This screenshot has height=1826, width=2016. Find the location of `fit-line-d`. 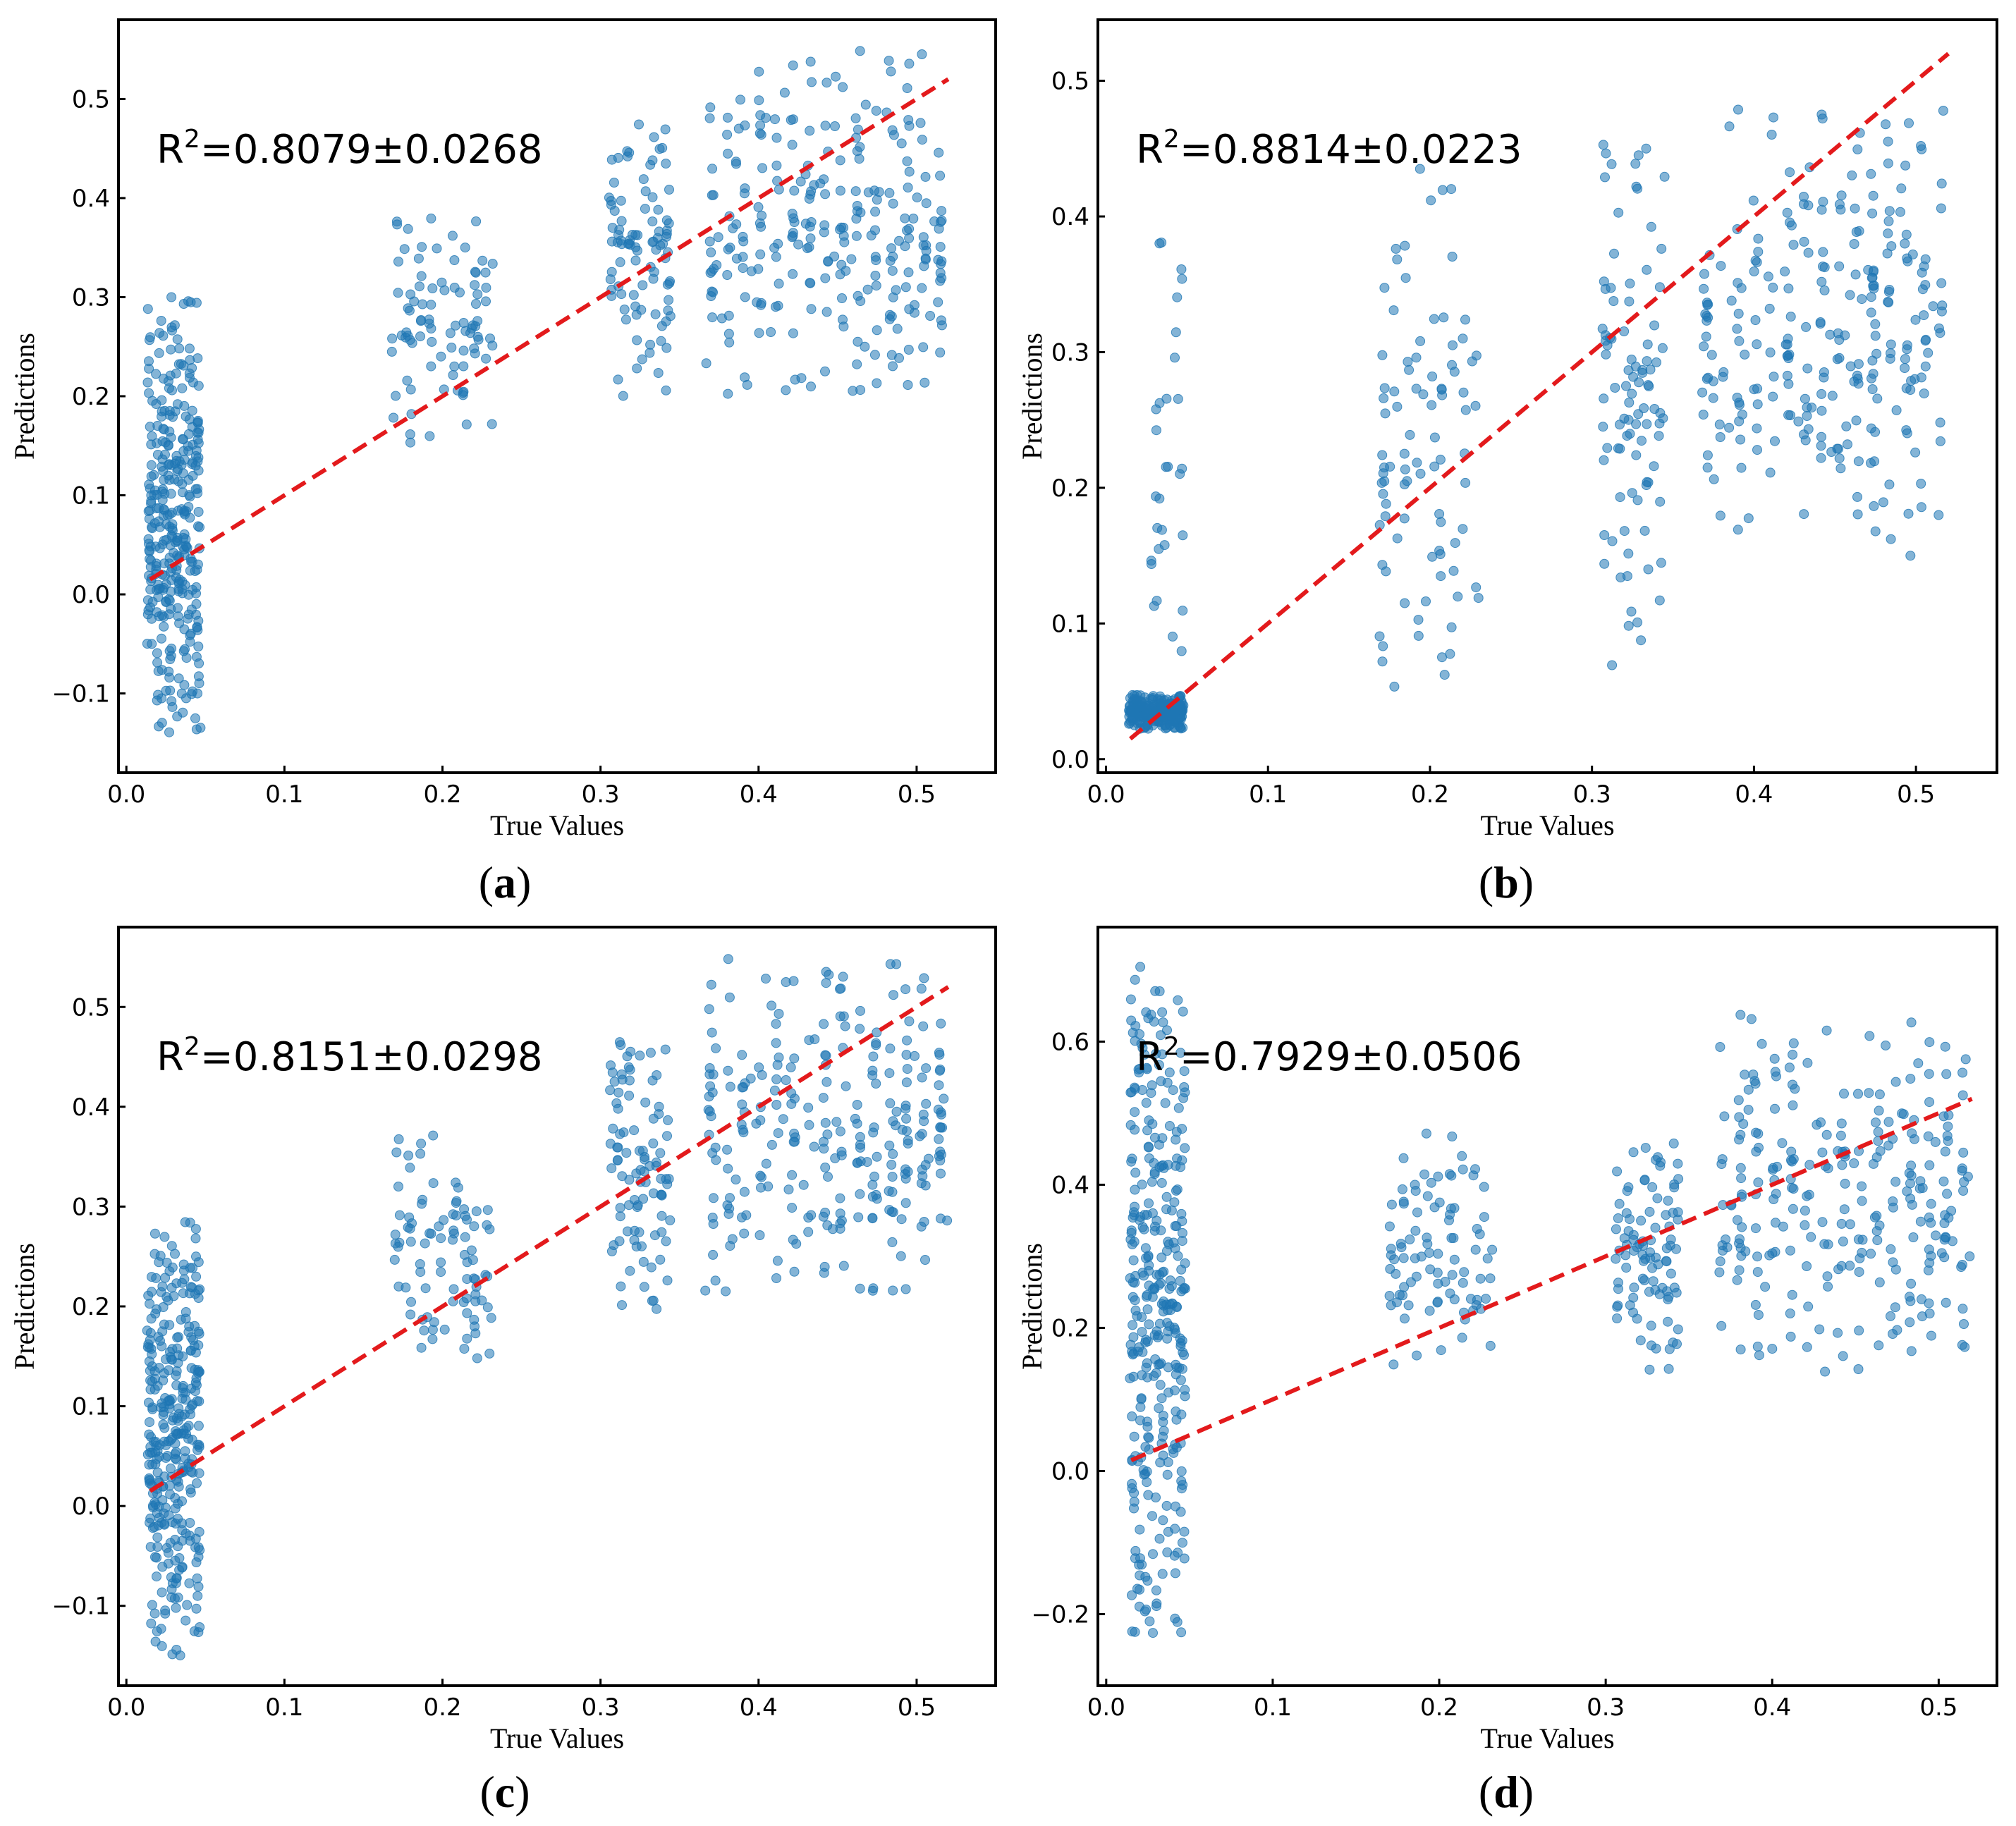

fit-line-d is located at coordinates (1551, 1279).